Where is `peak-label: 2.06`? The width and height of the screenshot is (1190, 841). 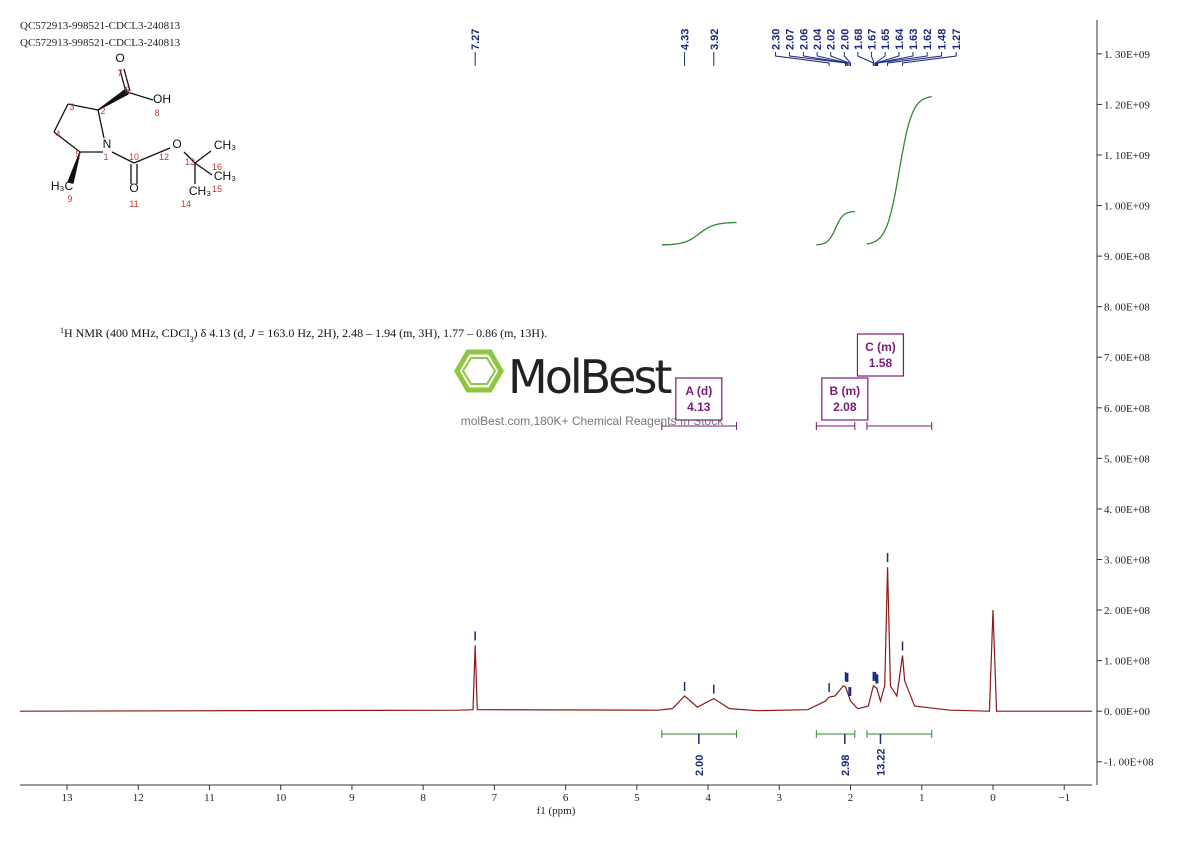 peak-label: 2.06 is located at coordinates (804, 39).